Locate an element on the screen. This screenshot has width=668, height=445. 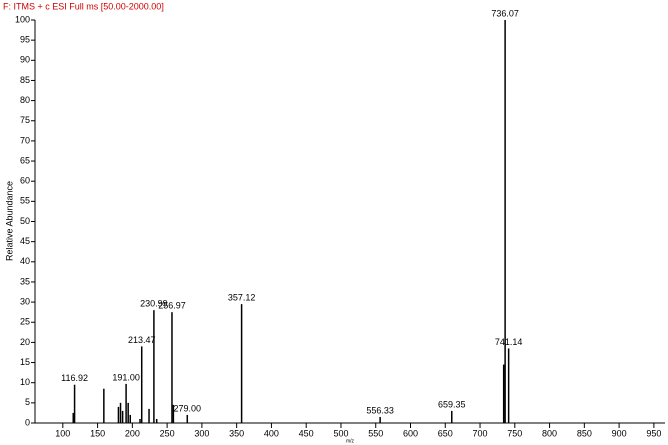
x-tick-label: 400 is located at coordinates (271, 433).